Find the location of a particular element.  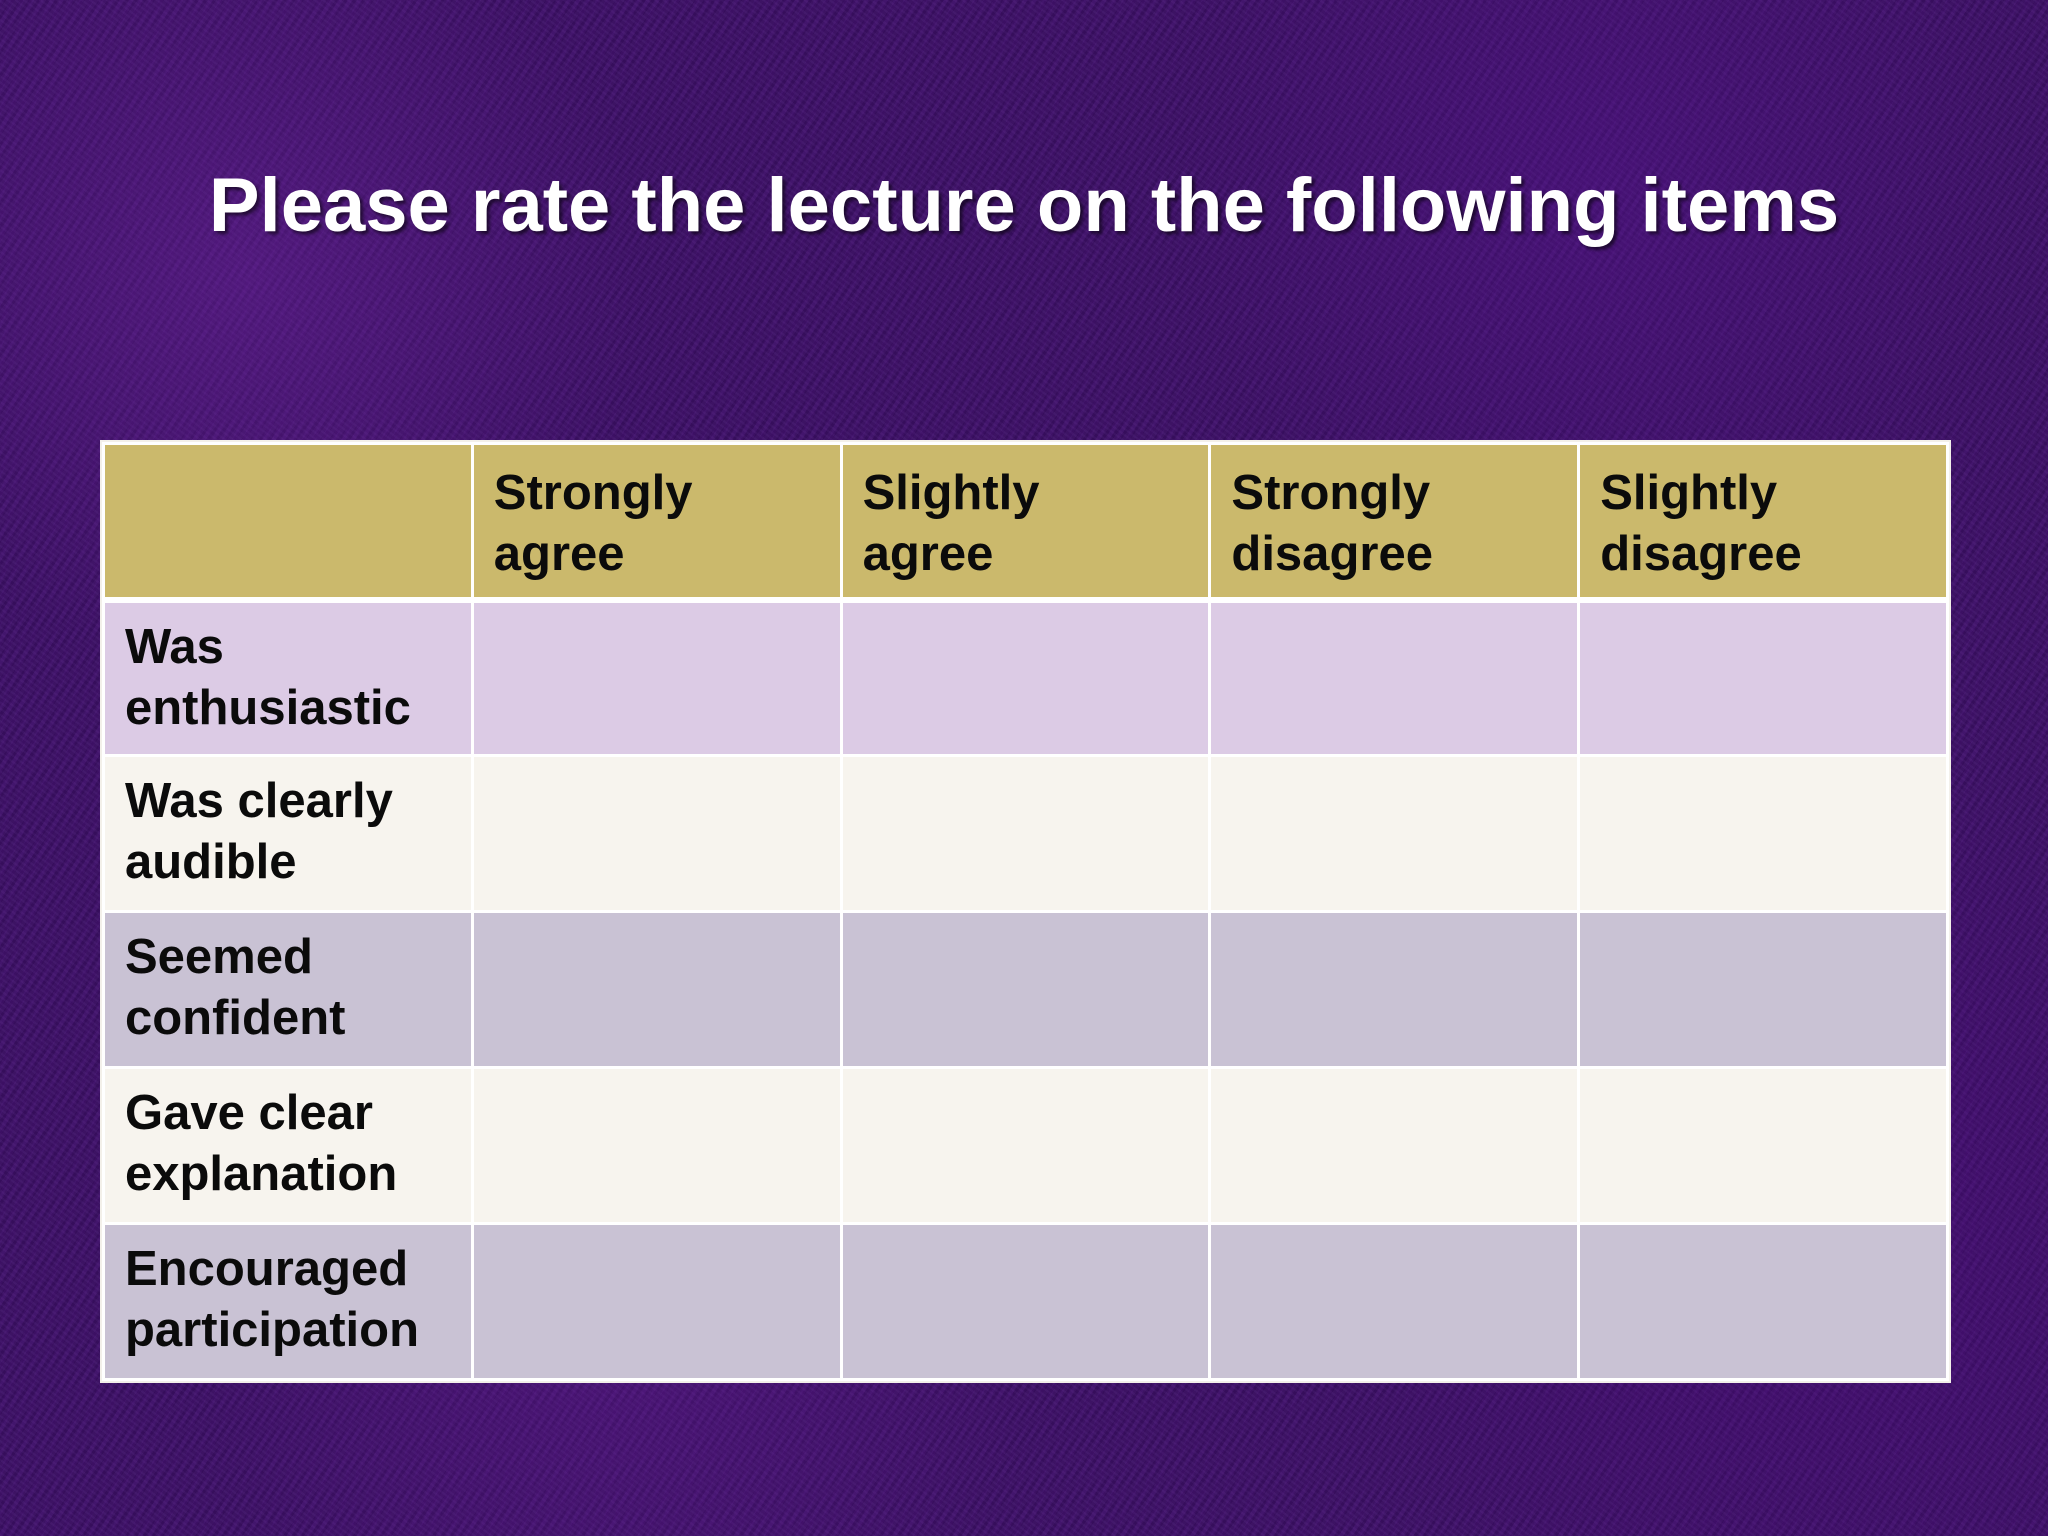

row-label-line: explanation is located at coordinates (261, 1174).